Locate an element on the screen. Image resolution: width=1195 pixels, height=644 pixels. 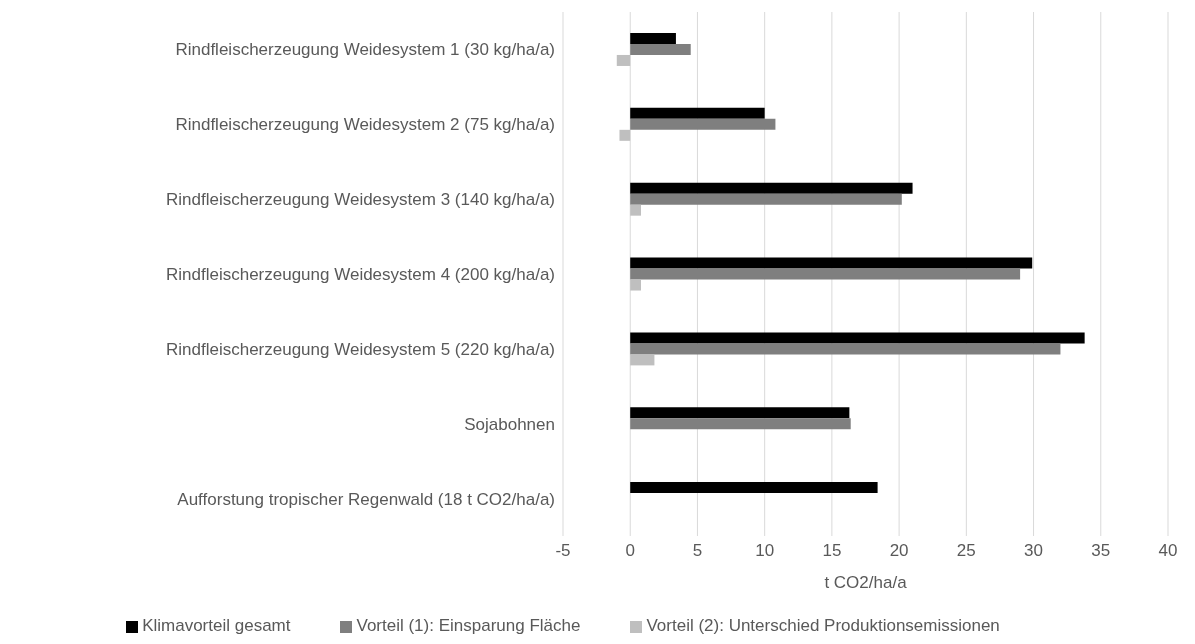
legend-label: Vorteil (2): Unterschied Produktionsemissionen is located at coordinates (823, 625).